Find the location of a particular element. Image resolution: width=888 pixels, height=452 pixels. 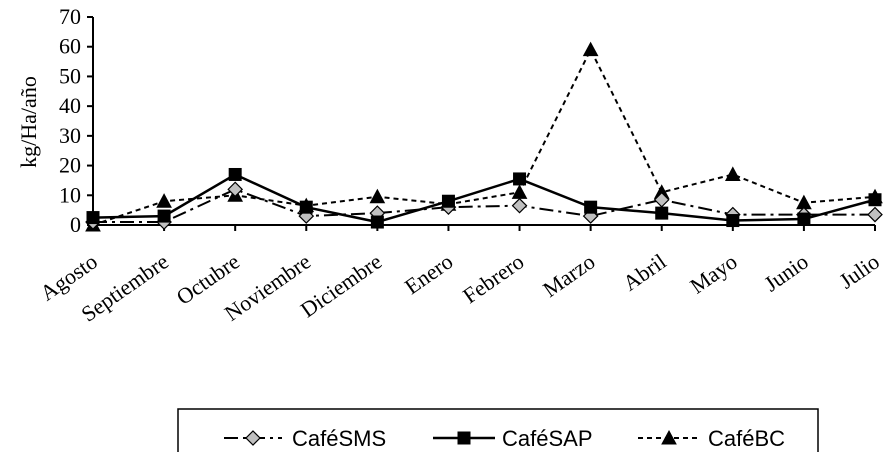

y-tick-label: 30 is located at coordinates (70, 135).